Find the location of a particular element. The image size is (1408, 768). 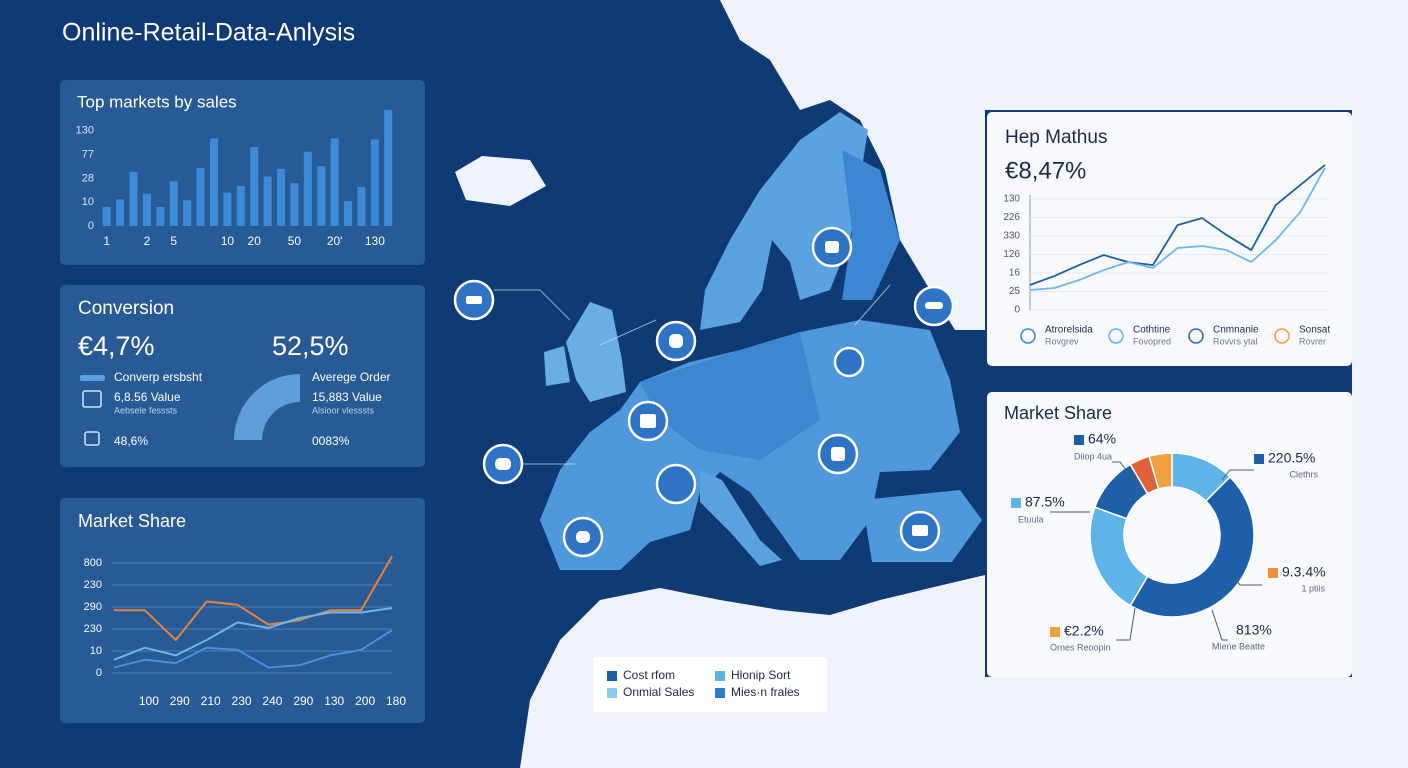

x-tick-label: 210 is located at coordinates (211, 701).